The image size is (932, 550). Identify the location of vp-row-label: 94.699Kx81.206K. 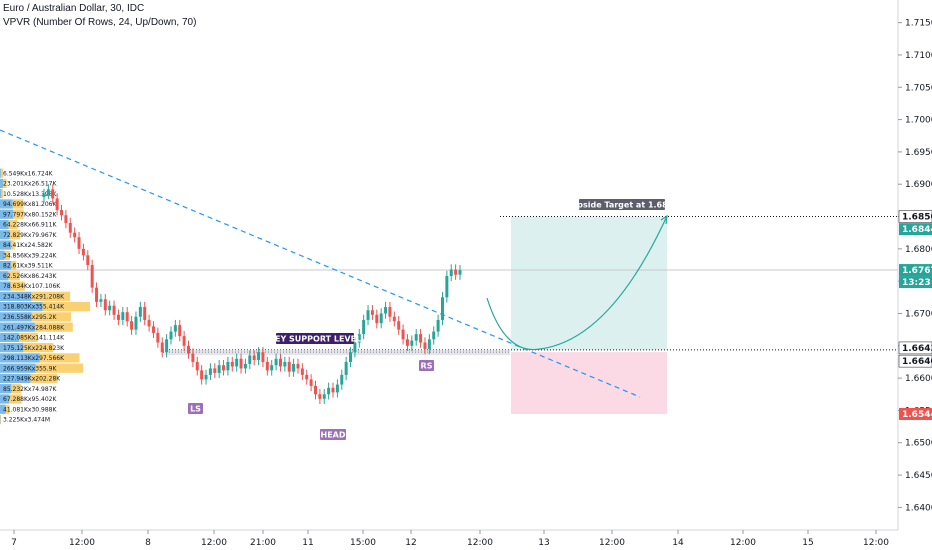
(30, 204).